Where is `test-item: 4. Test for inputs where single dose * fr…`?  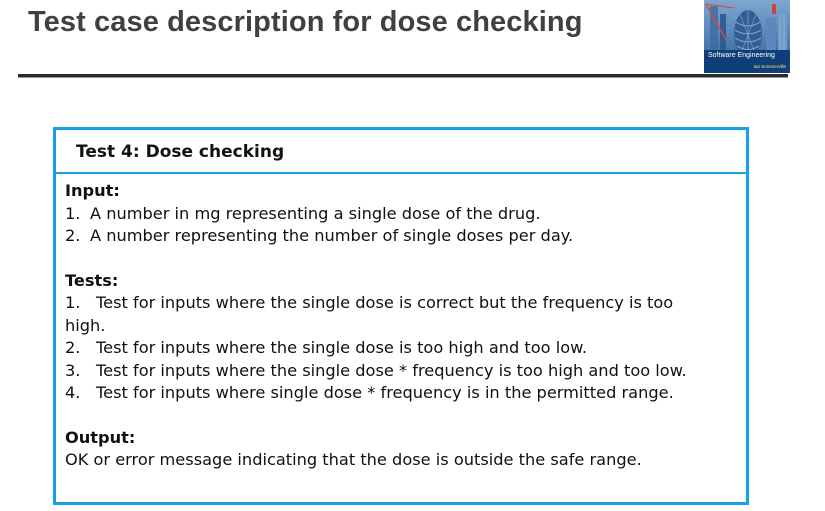
test-item: 4. Test for inputs where single dose * fr… is located at coordinates (405, 393).